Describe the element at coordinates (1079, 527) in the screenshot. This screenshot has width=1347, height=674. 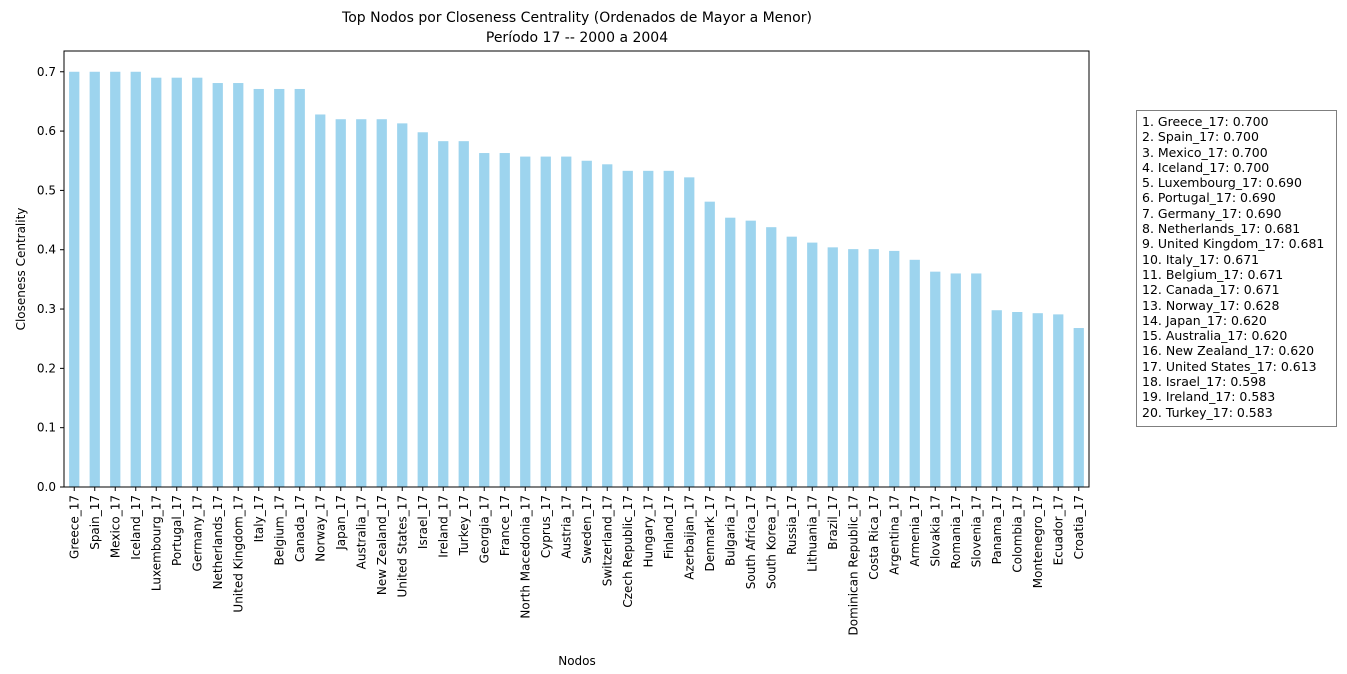
I see `x-tick-label: Croatia_17` at that location.